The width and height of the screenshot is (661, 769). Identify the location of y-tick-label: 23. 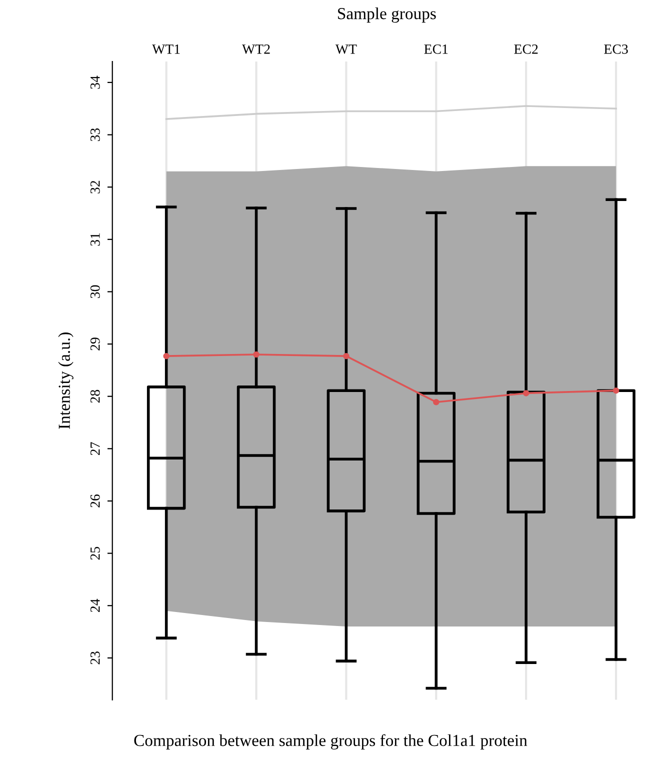
(95, 658).